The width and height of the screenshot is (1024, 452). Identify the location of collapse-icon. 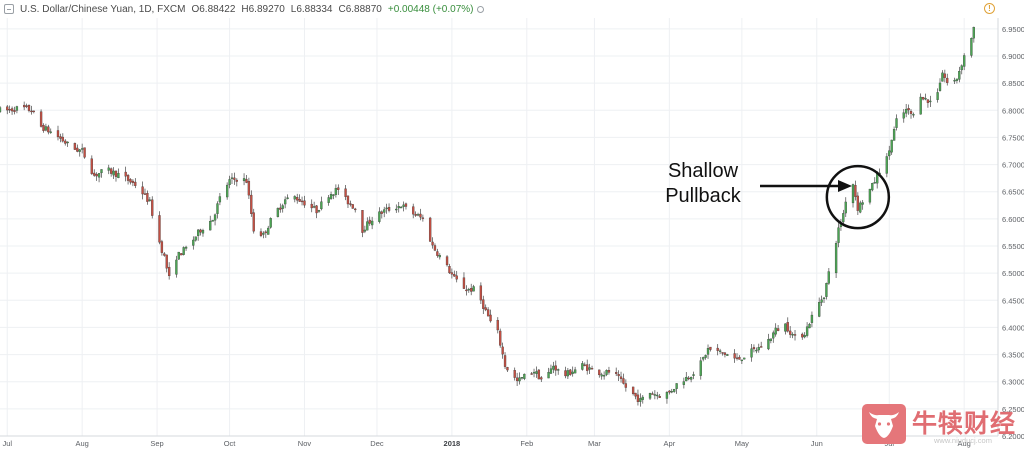
(9, 9).